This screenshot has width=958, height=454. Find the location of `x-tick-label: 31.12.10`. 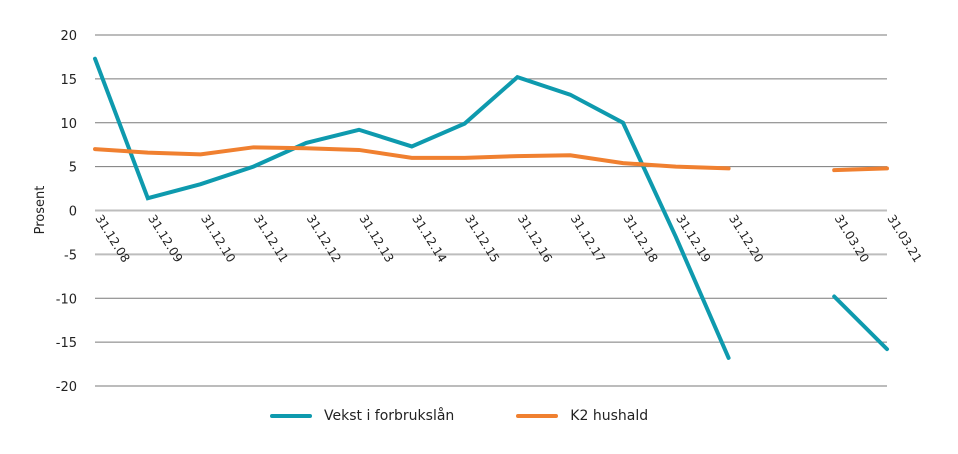

x-tick-label: 31.12.10 is located at coordinates (218, 238).